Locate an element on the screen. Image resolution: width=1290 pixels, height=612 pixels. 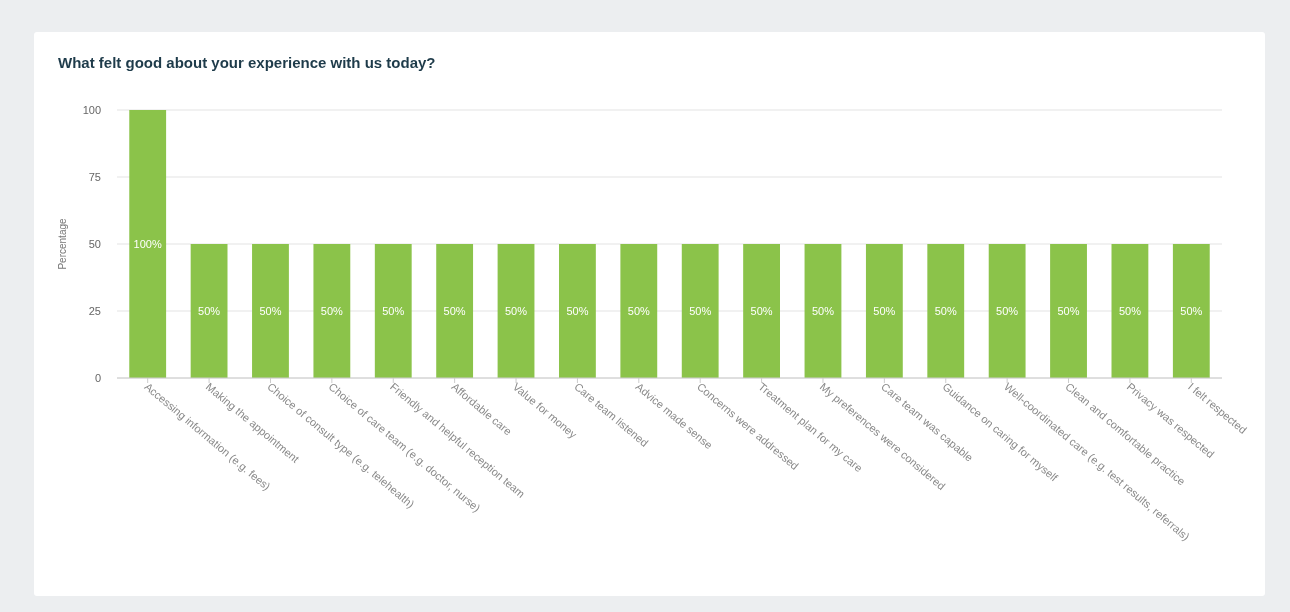
data-label: 100% is located at coordinates (147, 243).